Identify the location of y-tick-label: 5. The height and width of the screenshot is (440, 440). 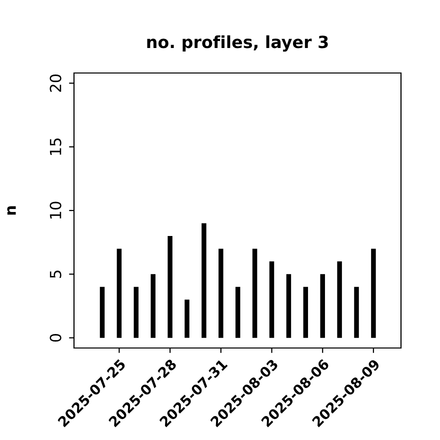
(56, 274).